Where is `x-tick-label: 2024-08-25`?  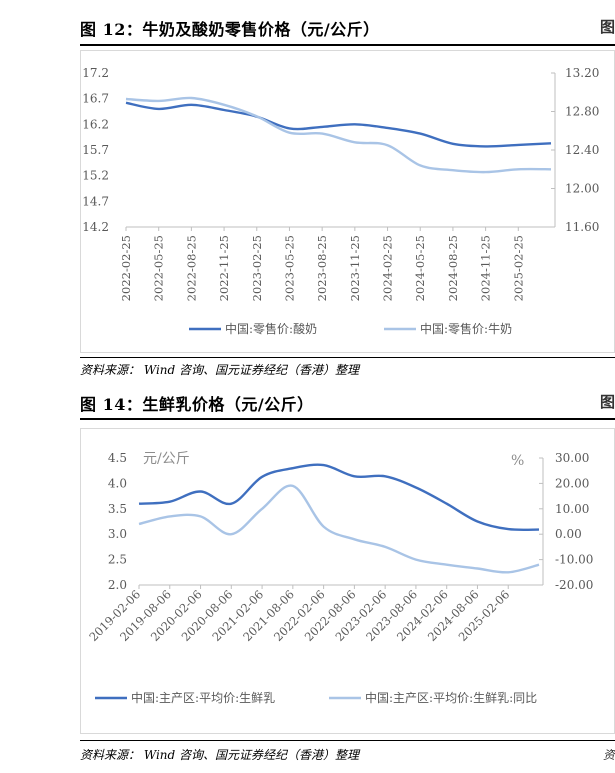
x-tick-label: 2024-08-25 is located at coordinates (453, 268).